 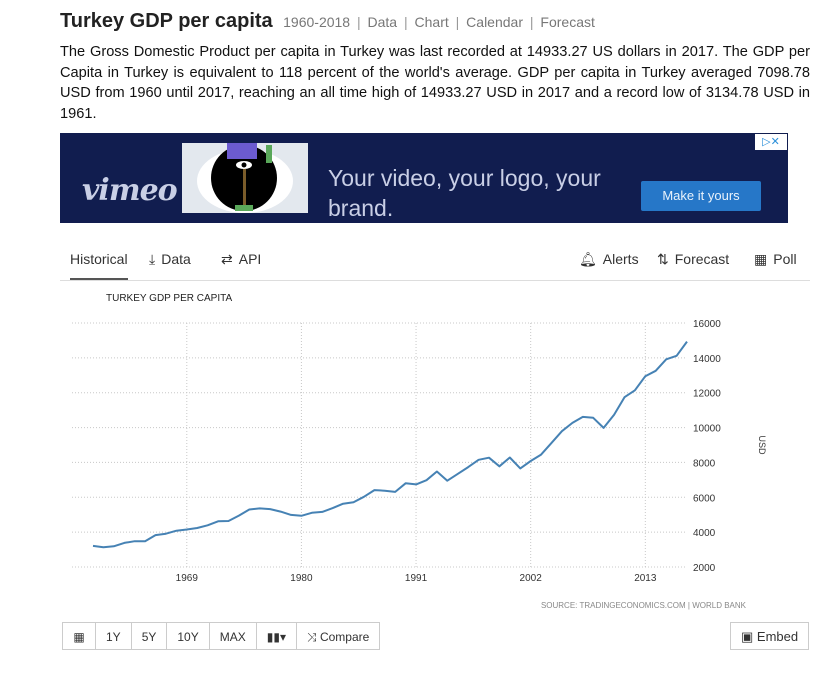 What do you see at coordinates (707, 429) in the screenshot?
I see `y-tick-label: 10000` at bounding box center [707, 429].